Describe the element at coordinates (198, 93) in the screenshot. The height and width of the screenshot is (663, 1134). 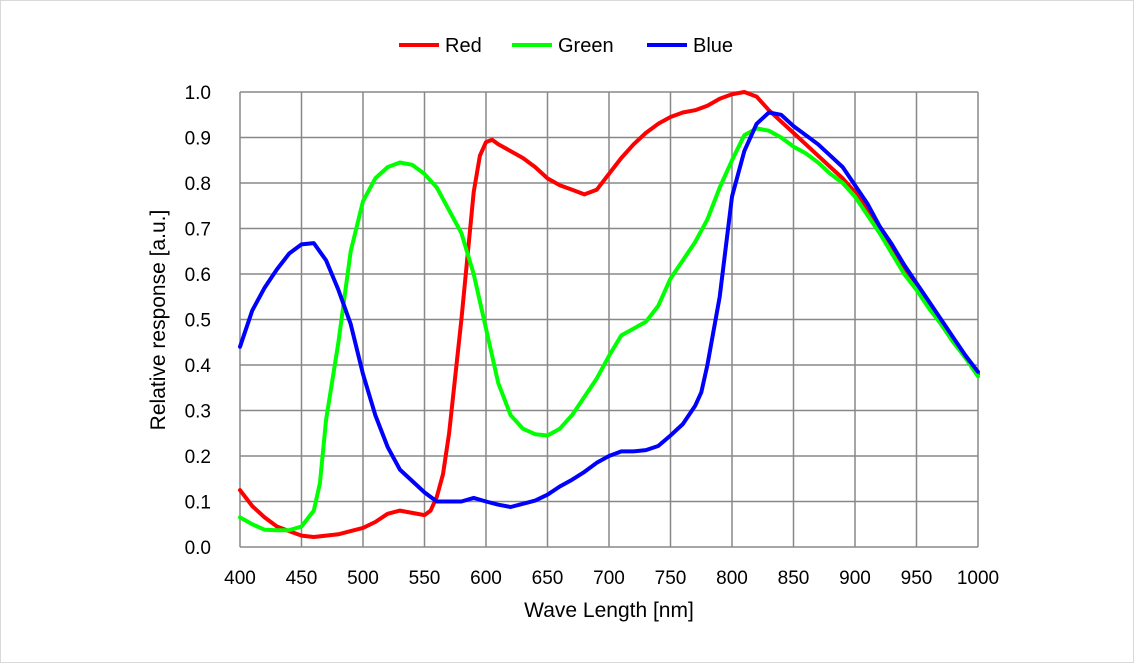
I see `y-tick-label: 1.0` at that location.